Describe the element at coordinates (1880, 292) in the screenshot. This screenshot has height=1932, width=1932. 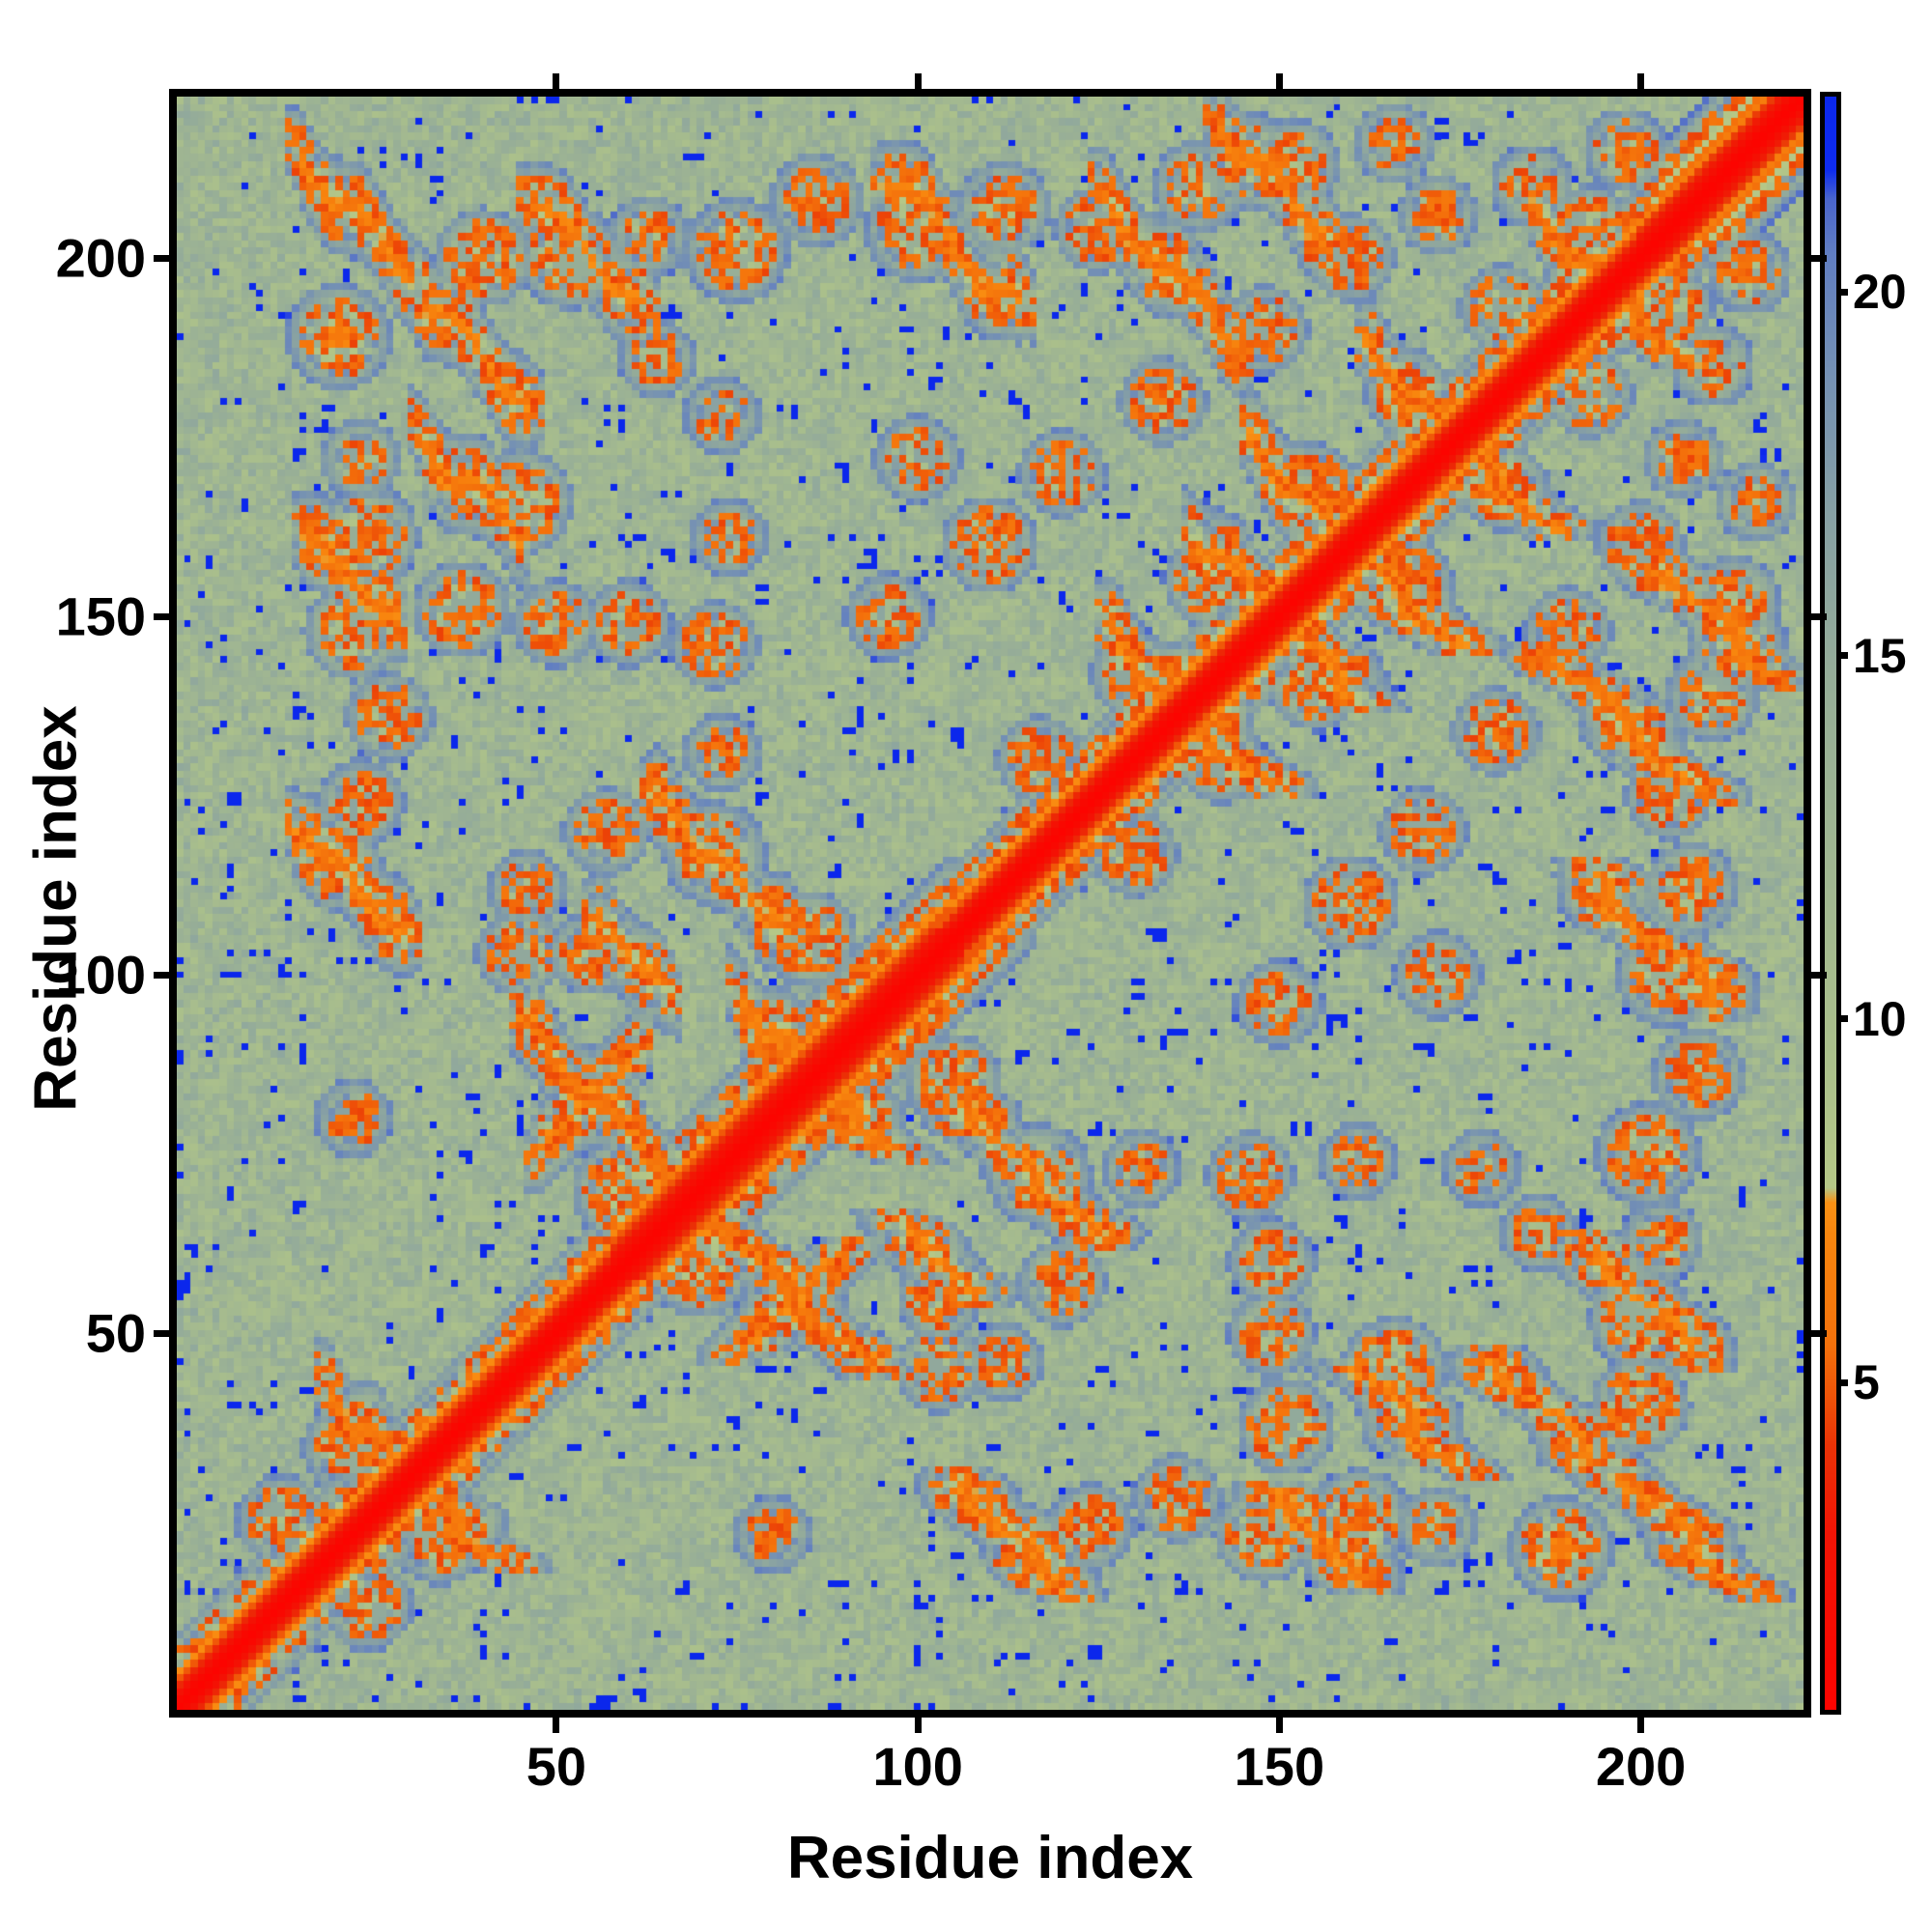
I see `colorbar-tick-label: 20` at that location.